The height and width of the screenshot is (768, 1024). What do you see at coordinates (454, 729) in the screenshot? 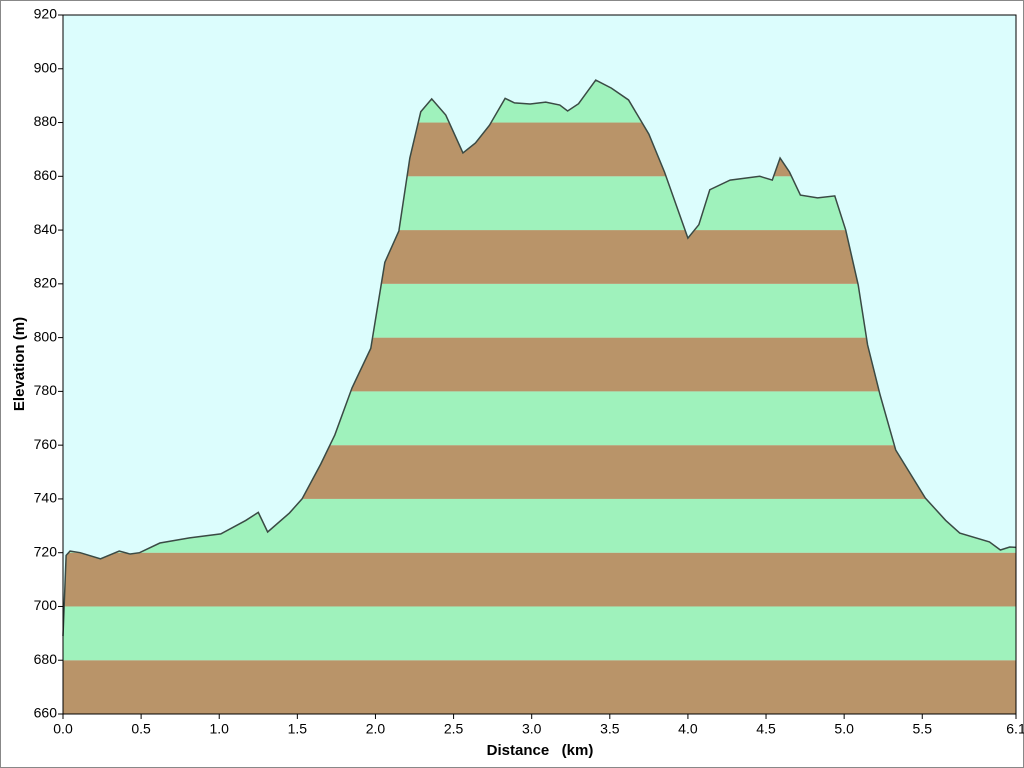
I see `x-tick-label: 2.5` at bounding box center [454, 729].